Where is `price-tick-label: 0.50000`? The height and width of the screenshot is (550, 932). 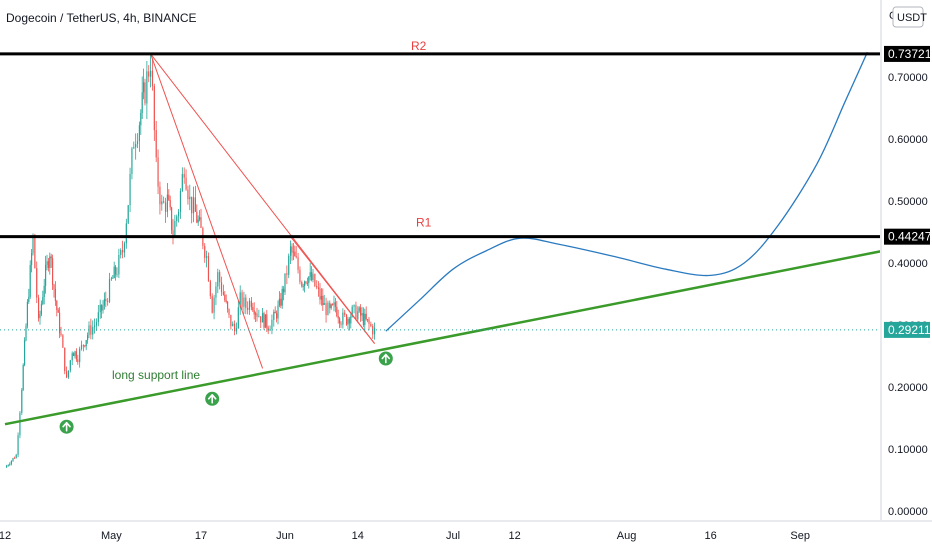
price-tick-label: 0.50000 is located at coordinates (908, 202).